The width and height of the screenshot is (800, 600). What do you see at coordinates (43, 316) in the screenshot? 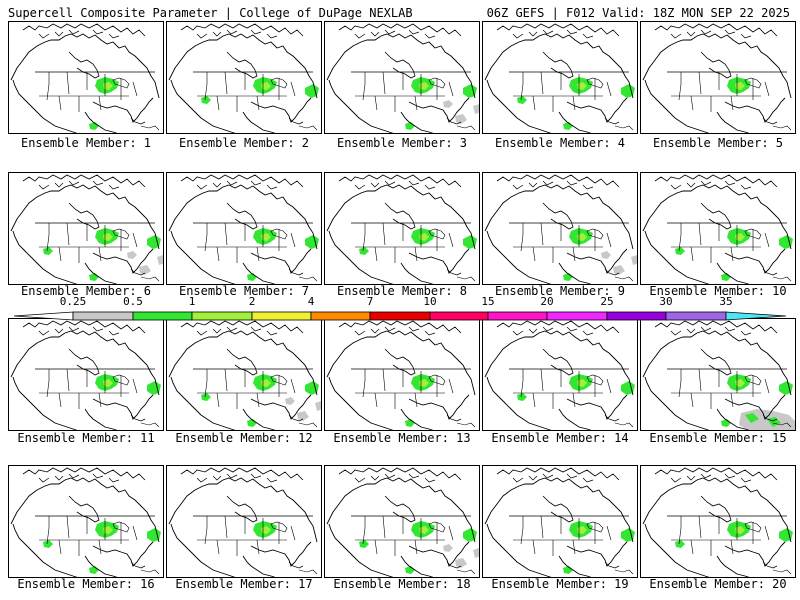
I see `colorbar-low-end` at bounding box center [43, 316].